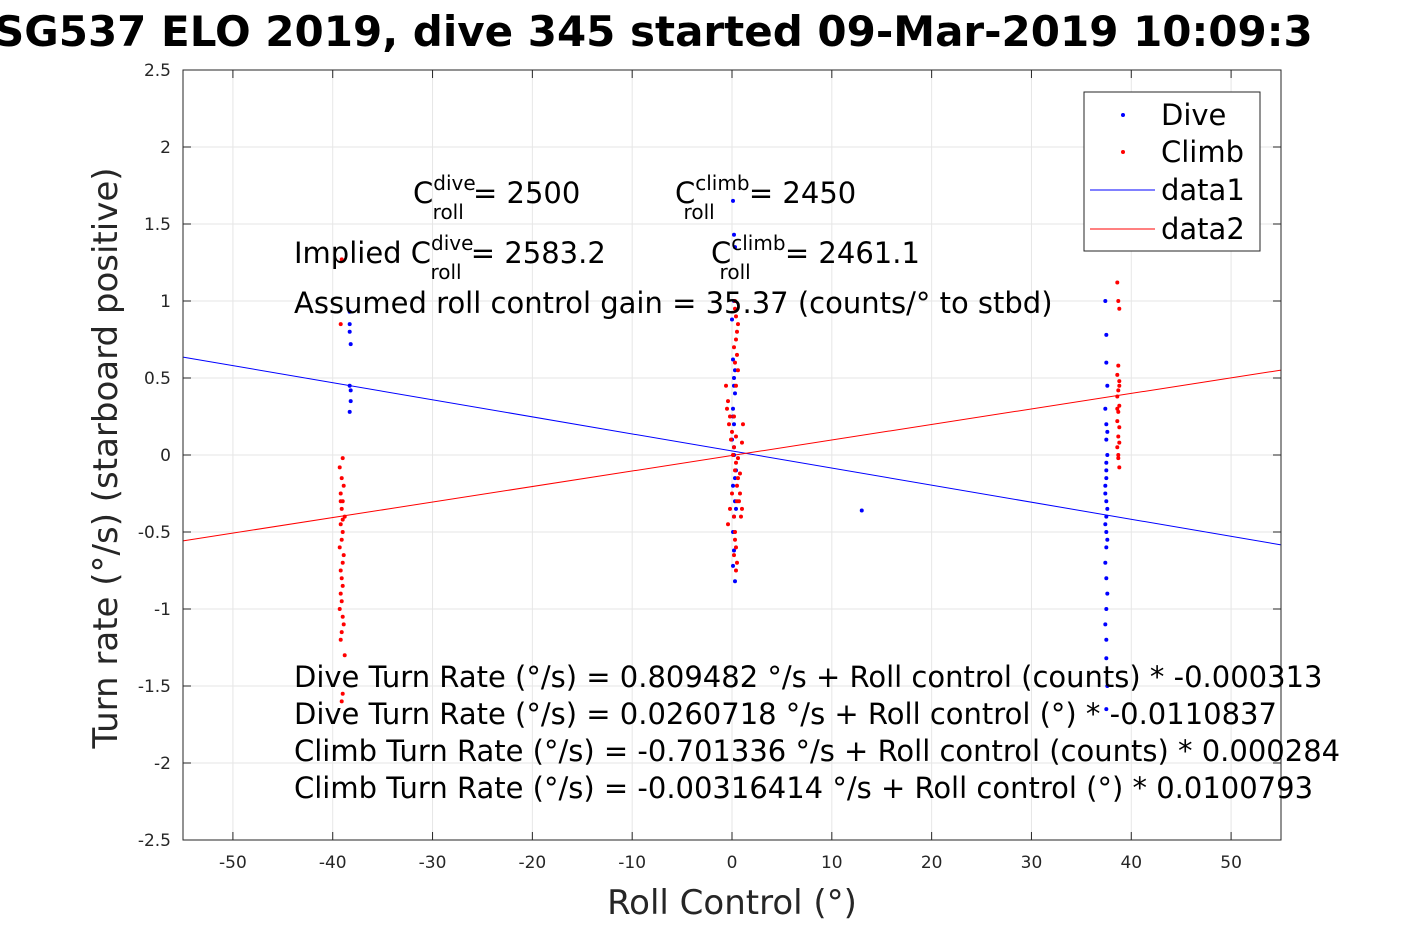 Image resolution: width=1417 pixels, height=945 pixels. What do you see at coordinates (165, 302) in the screenshot?
I see `y-tick-label: 1` at bounding box center [165, 302].